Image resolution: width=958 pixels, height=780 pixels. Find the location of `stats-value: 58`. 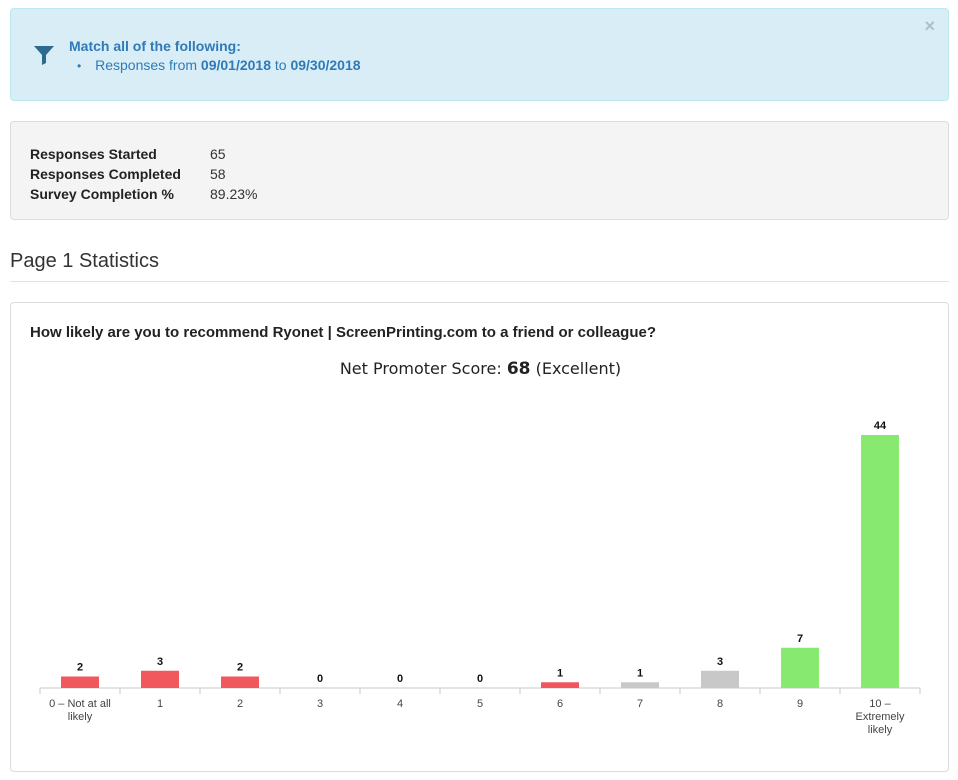

stats-value: 58 is located at coordinates (218, 174).